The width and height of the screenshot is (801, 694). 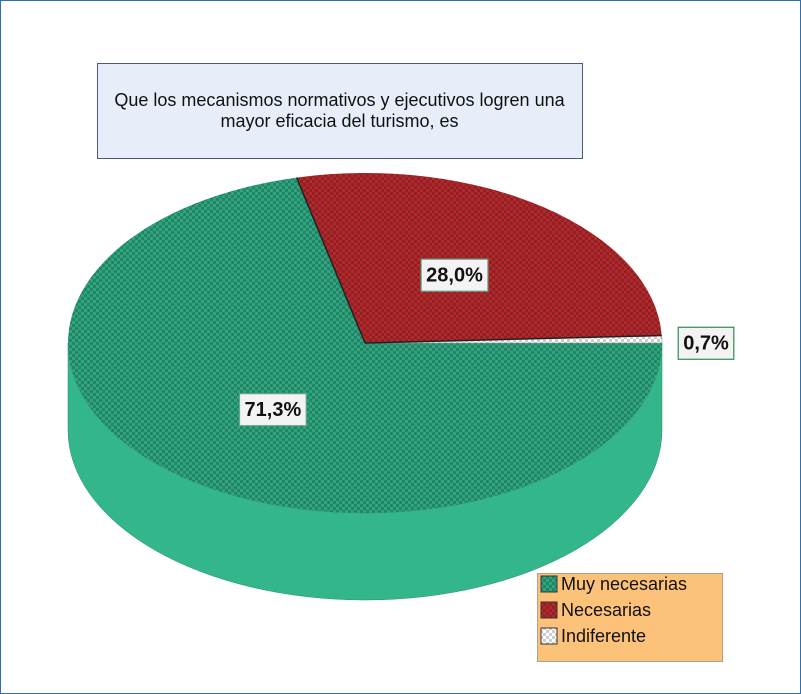 I want to click on legend-box, so click(x=630, y=617).